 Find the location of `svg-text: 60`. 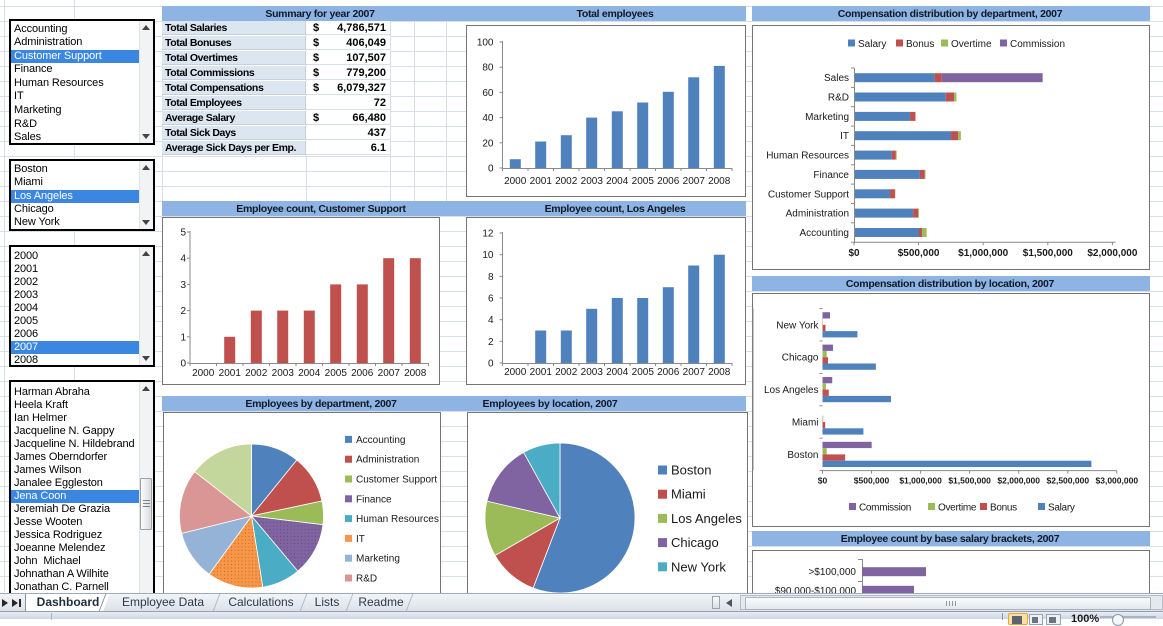

svg-text: 60 is located at coordinates (488, 93).